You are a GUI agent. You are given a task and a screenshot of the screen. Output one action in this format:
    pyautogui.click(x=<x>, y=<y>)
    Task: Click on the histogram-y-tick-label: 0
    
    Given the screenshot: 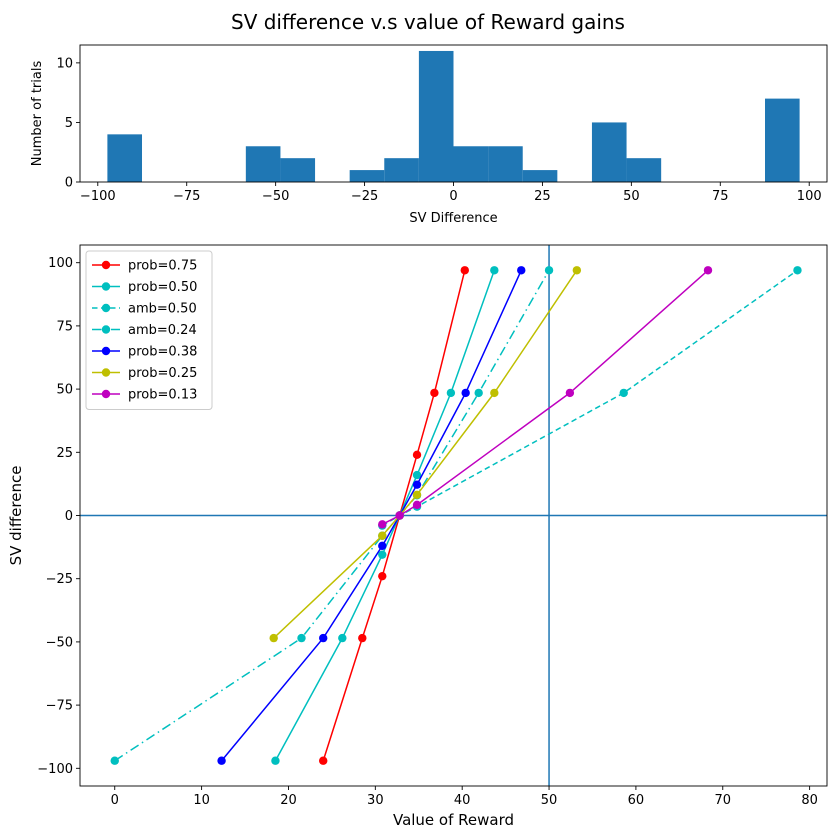 What is the action you would take?
    pyautogui.click(x=69, y=183)
    